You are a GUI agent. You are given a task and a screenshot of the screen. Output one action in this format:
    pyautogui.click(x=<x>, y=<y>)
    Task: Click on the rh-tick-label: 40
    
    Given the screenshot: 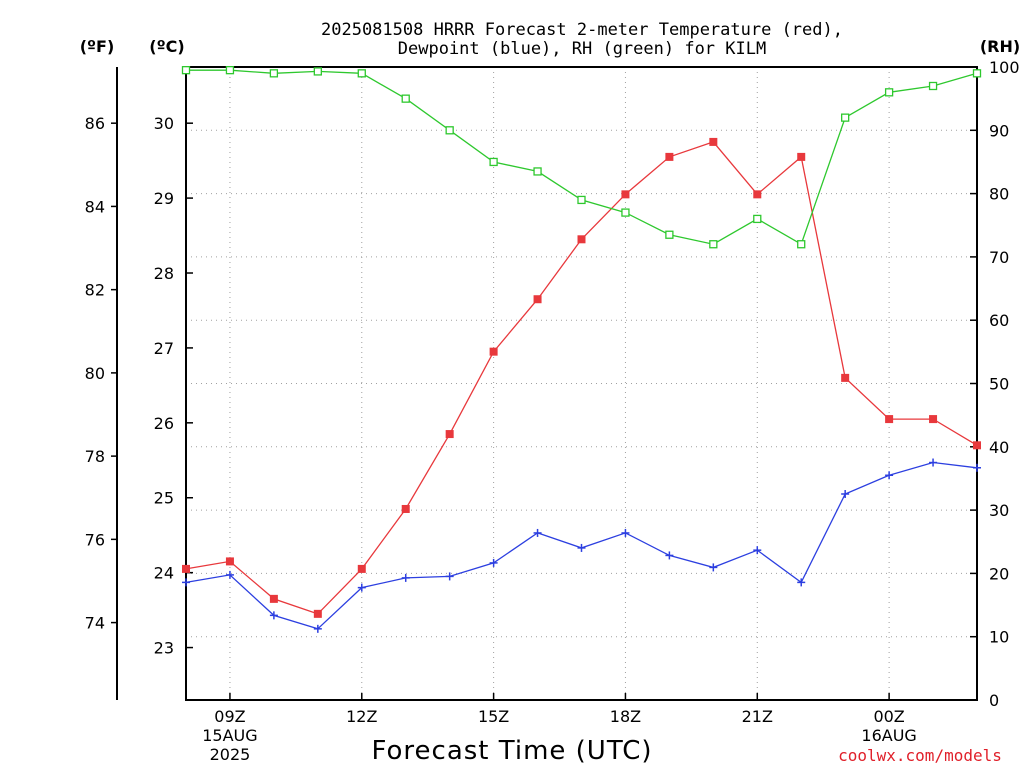 What is the action you would take?
    pyautogui.click(x=999, y=447)
    